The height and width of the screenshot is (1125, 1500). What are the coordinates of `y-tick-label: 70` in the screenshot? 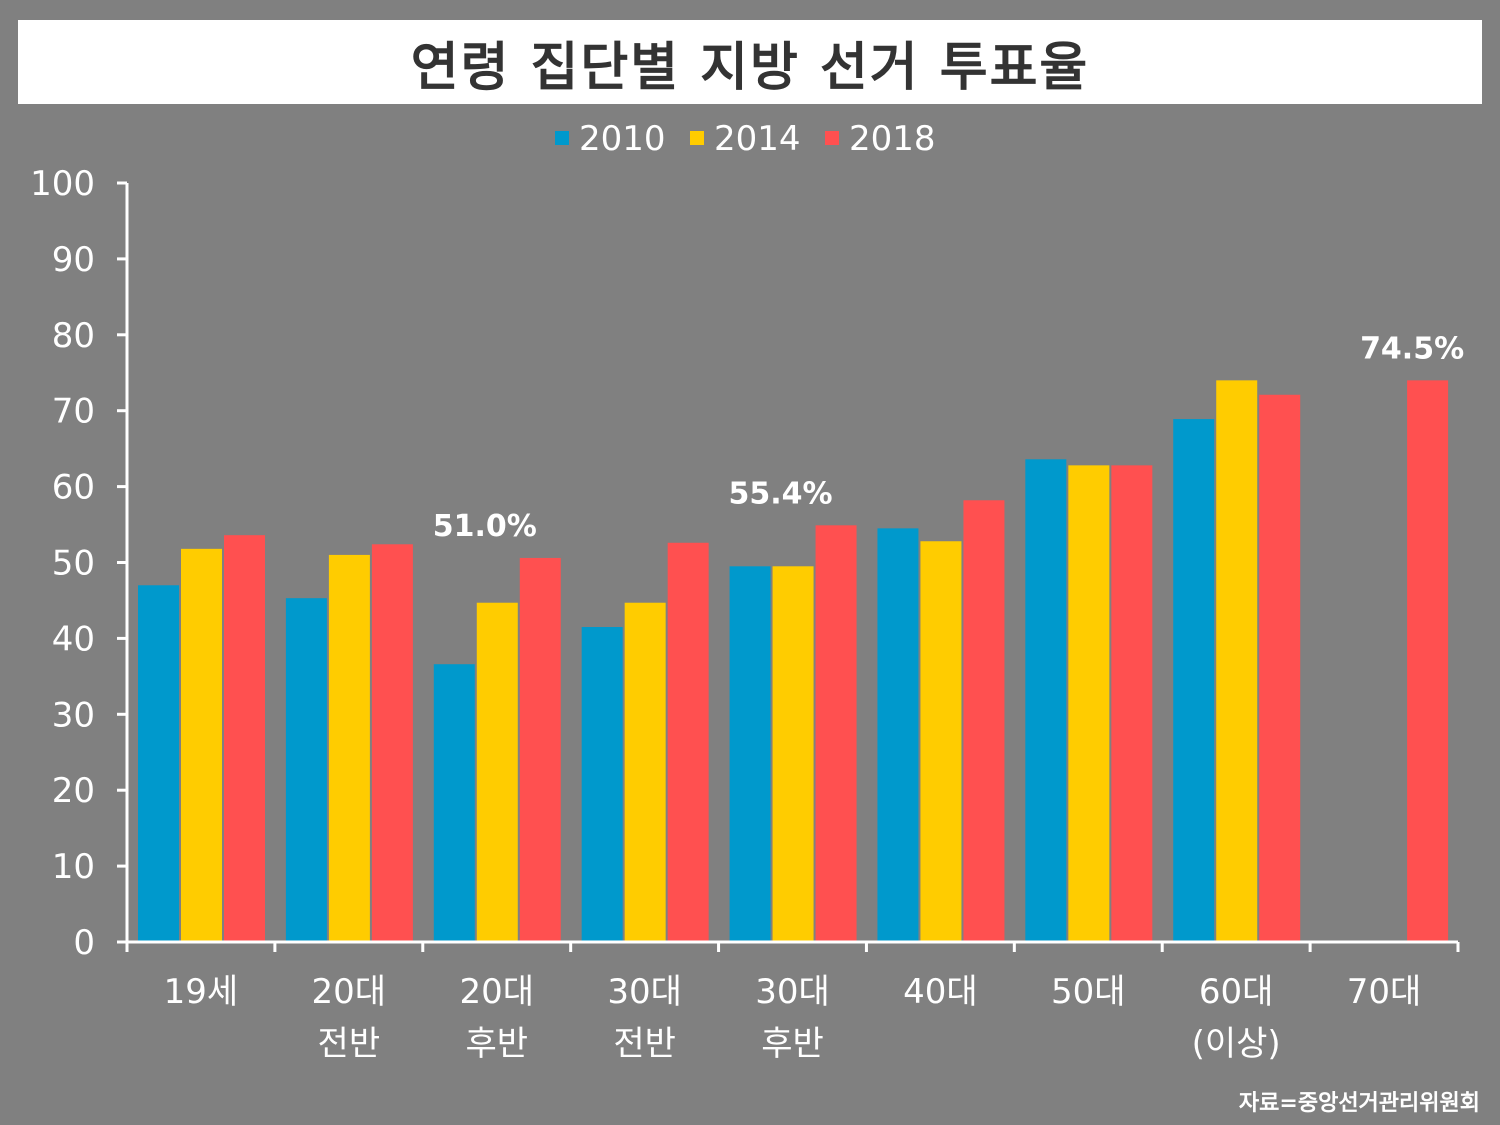 It's located at (73, 412).